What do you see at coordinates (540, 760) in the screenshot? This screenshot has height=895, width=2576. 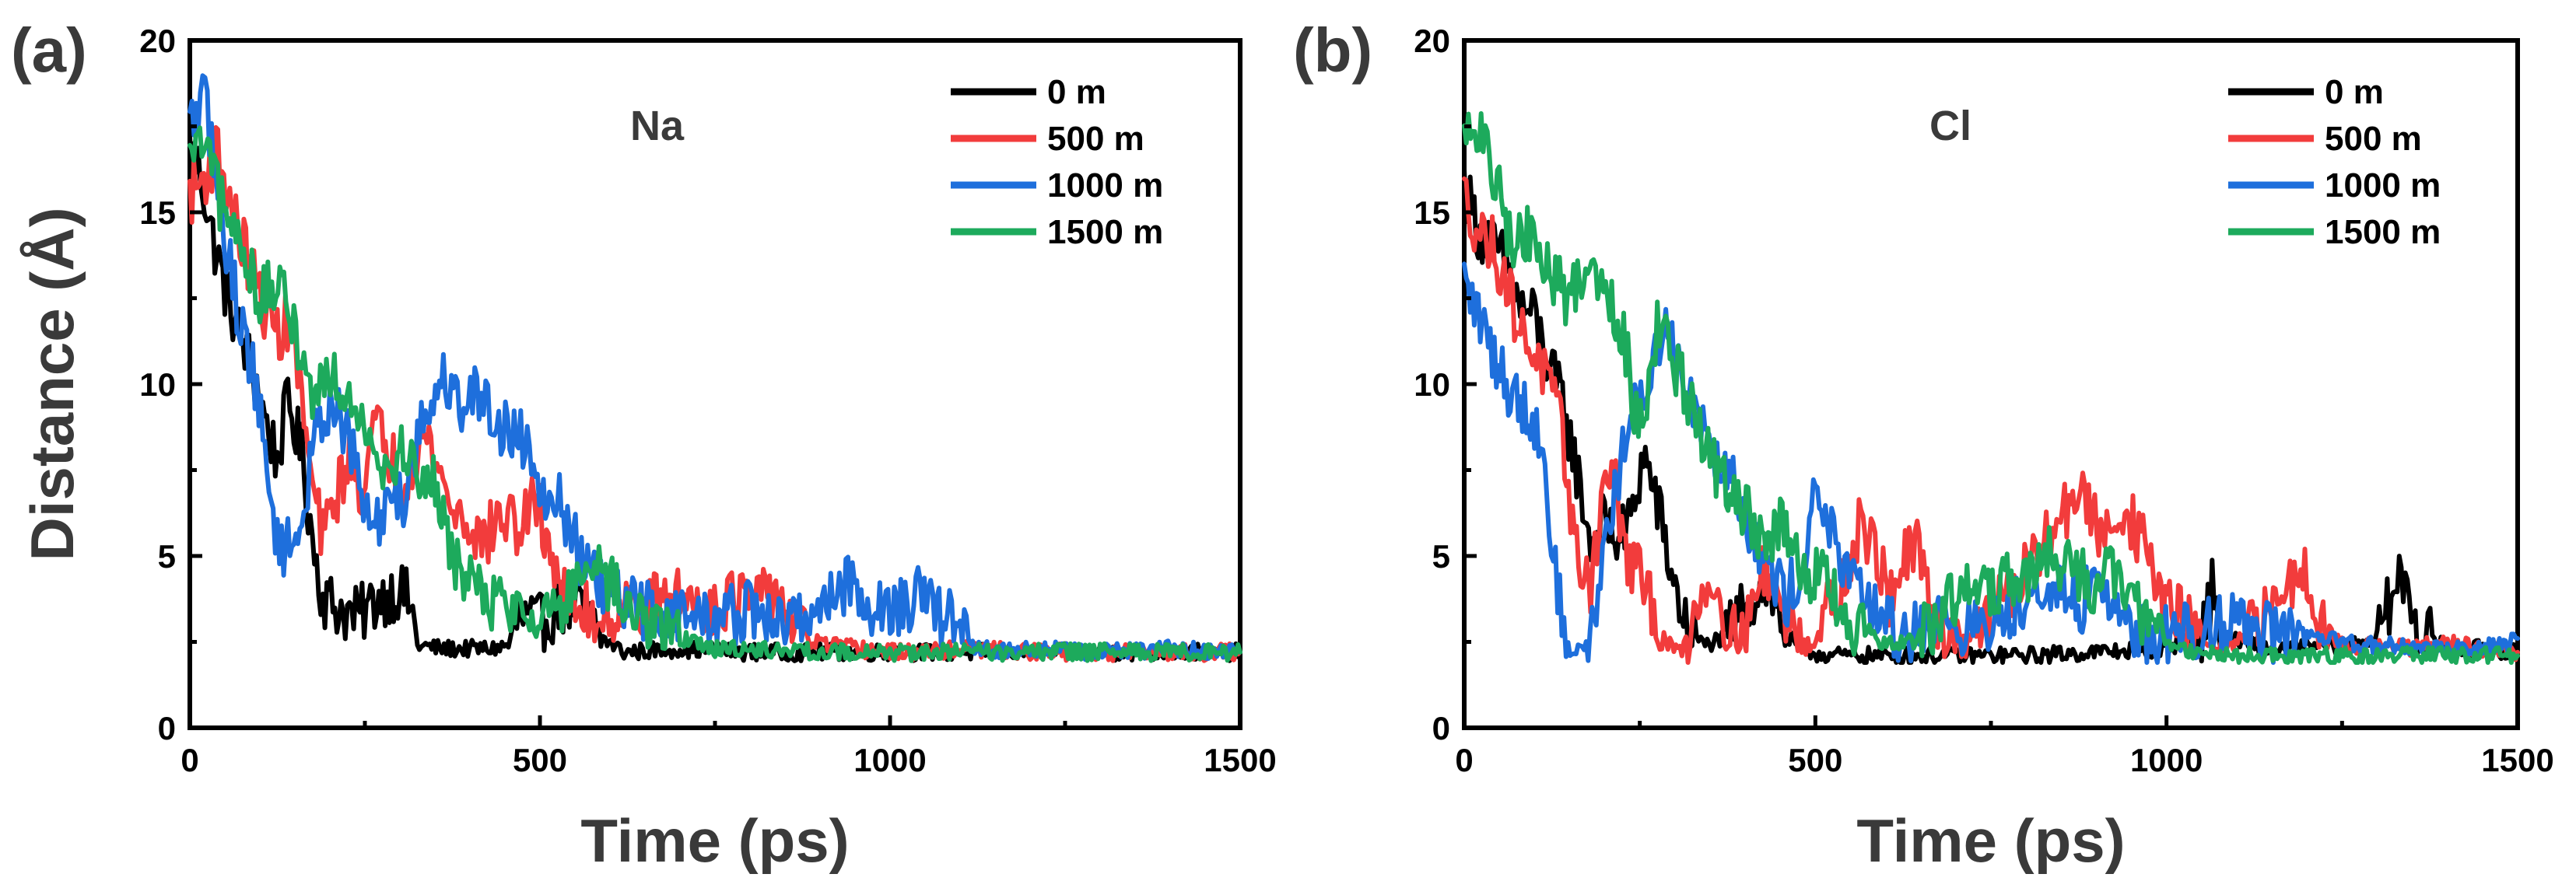 I see `panel-a-x-tick-label-500: 500` at bounding box center [540, 760].